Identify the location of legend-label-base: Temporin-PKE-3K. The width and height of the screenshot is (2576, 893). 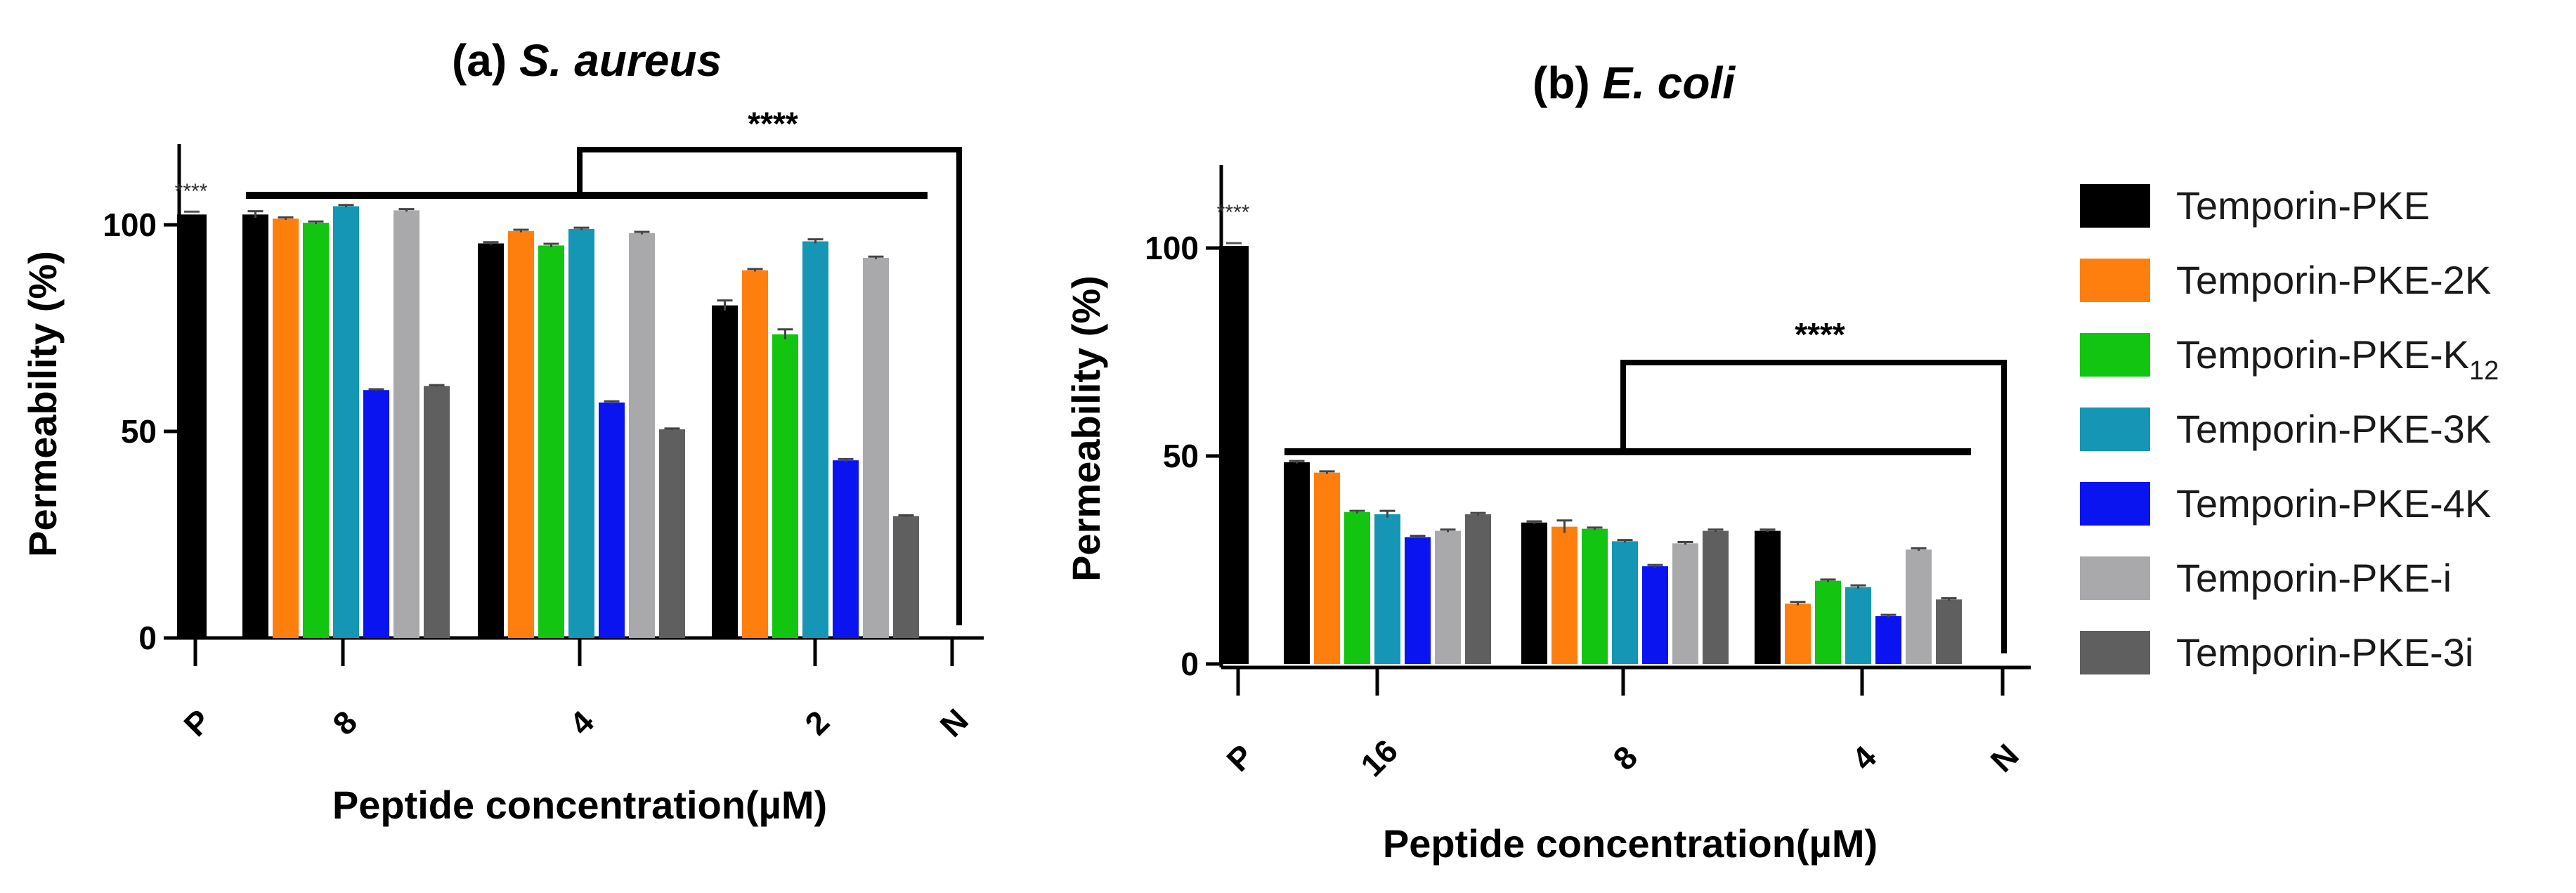
(2333, 429).